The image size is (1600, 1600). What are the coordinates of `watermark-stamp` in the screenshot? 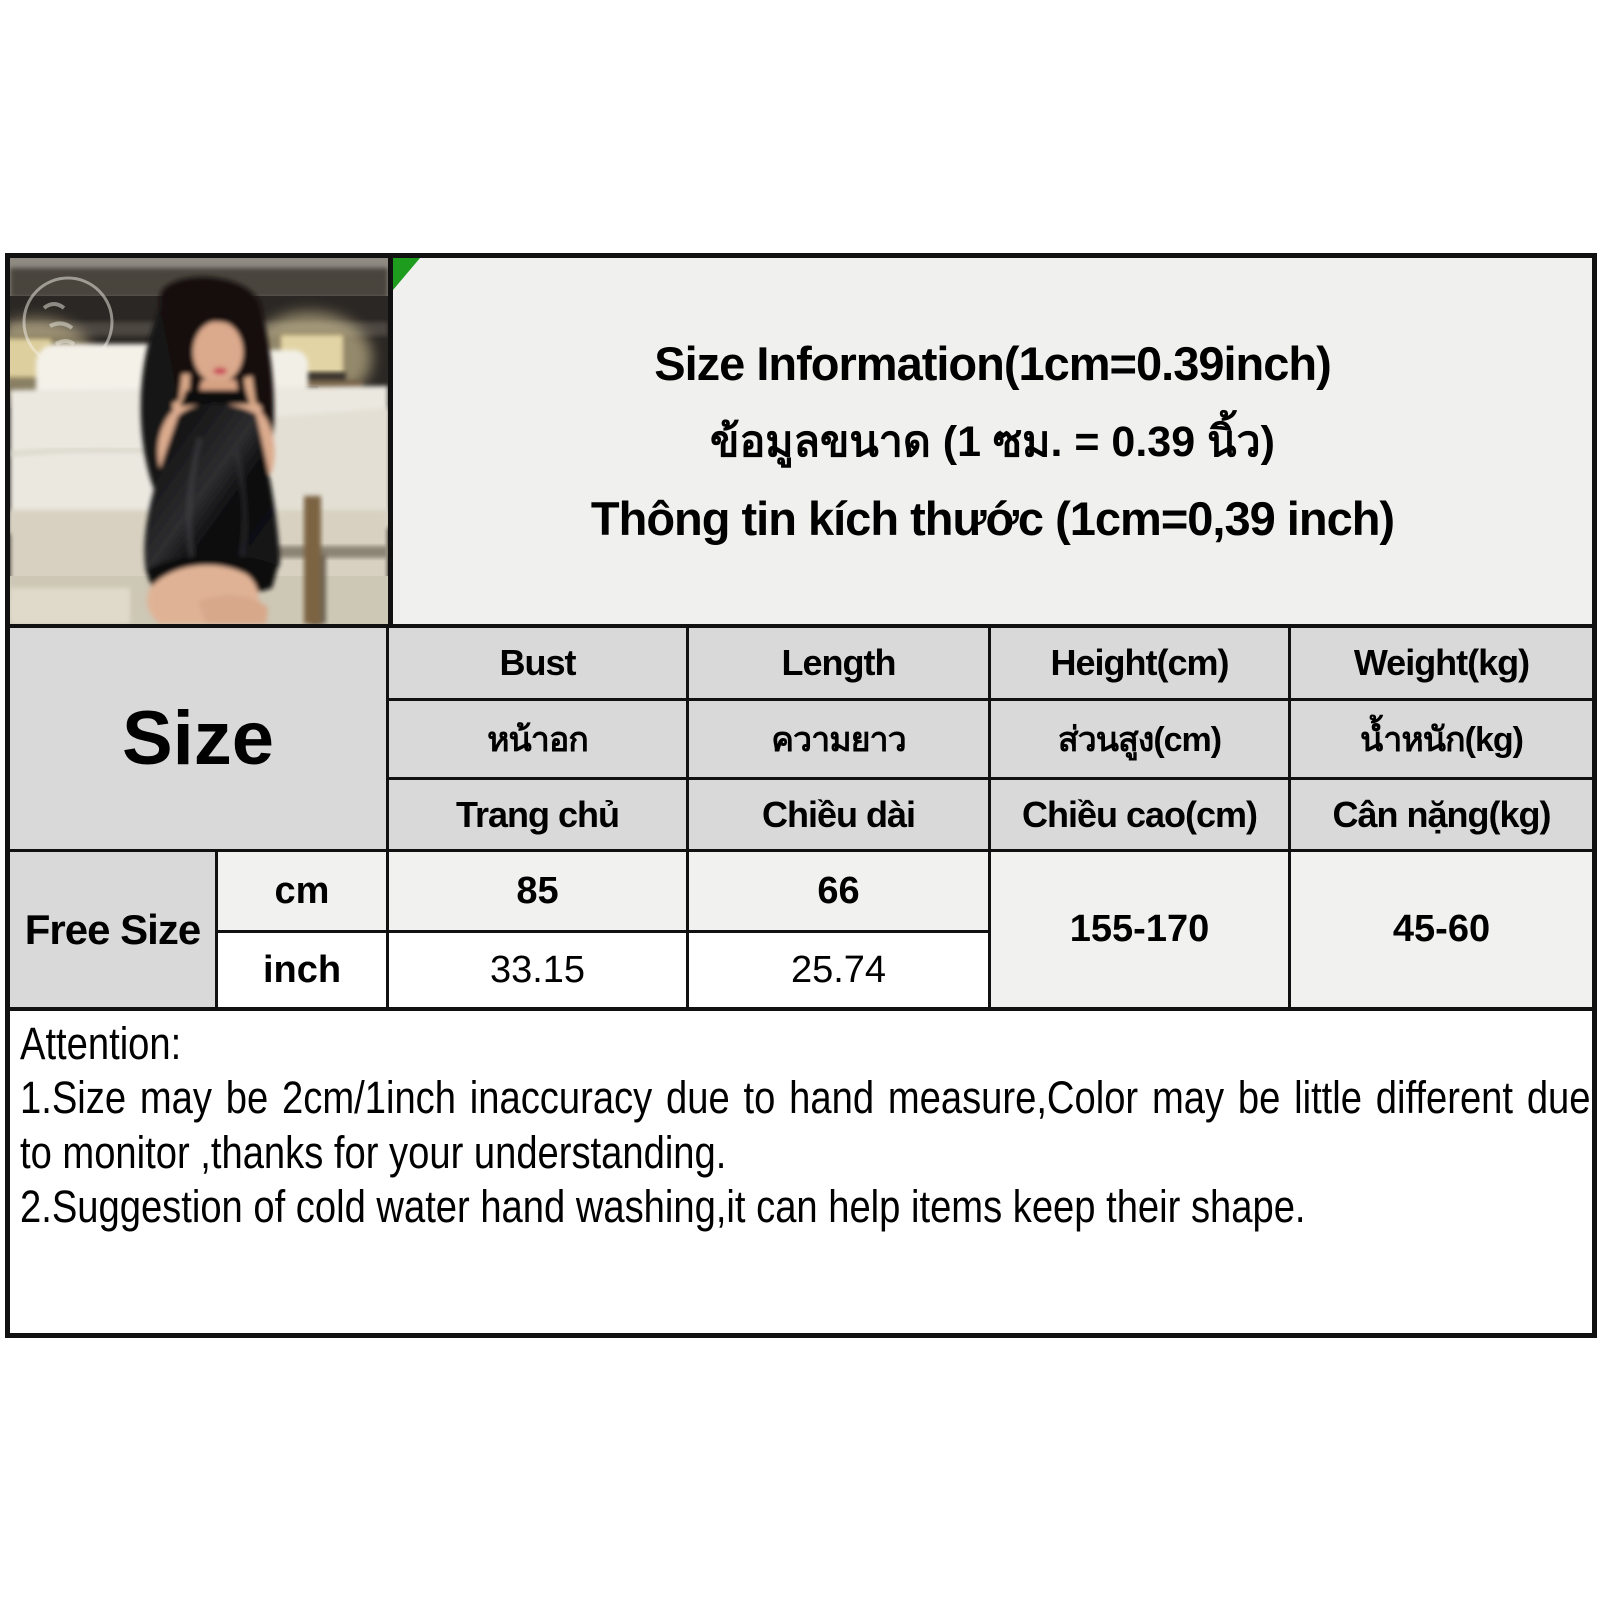 It's located at (68, 322).